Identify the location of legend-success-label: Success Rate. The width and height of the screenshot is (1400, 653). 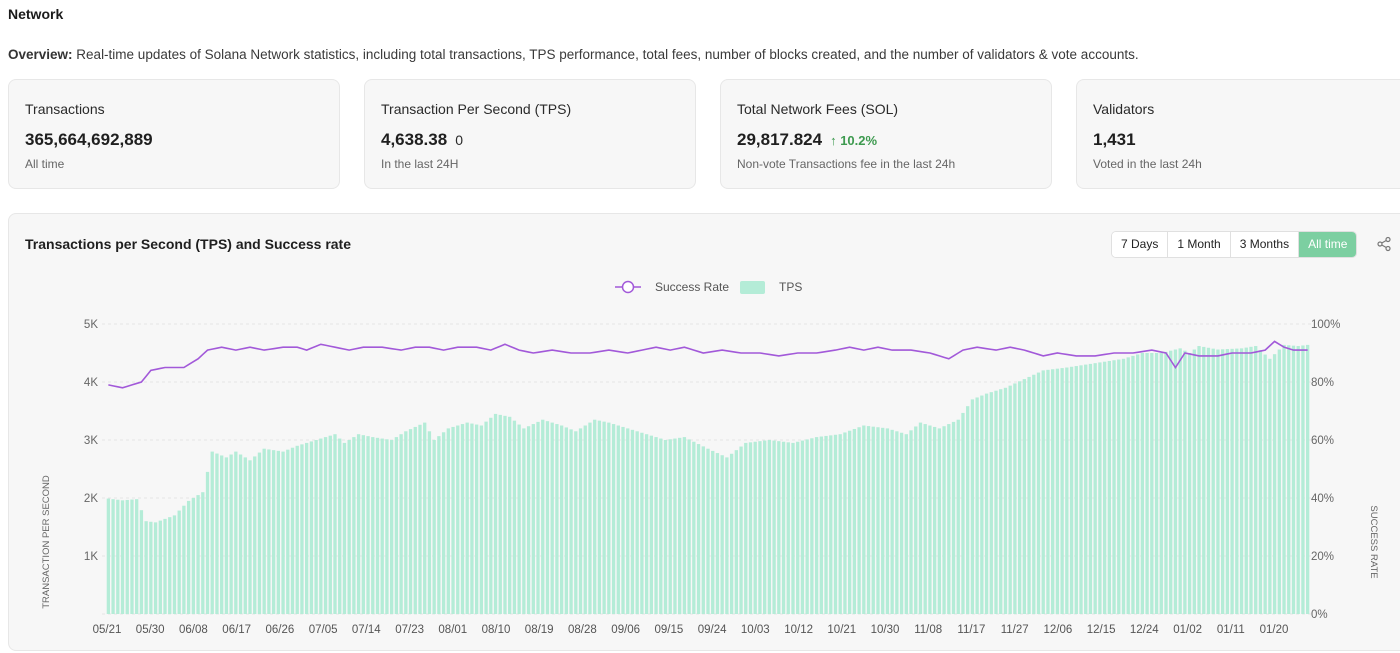
(692, 287).